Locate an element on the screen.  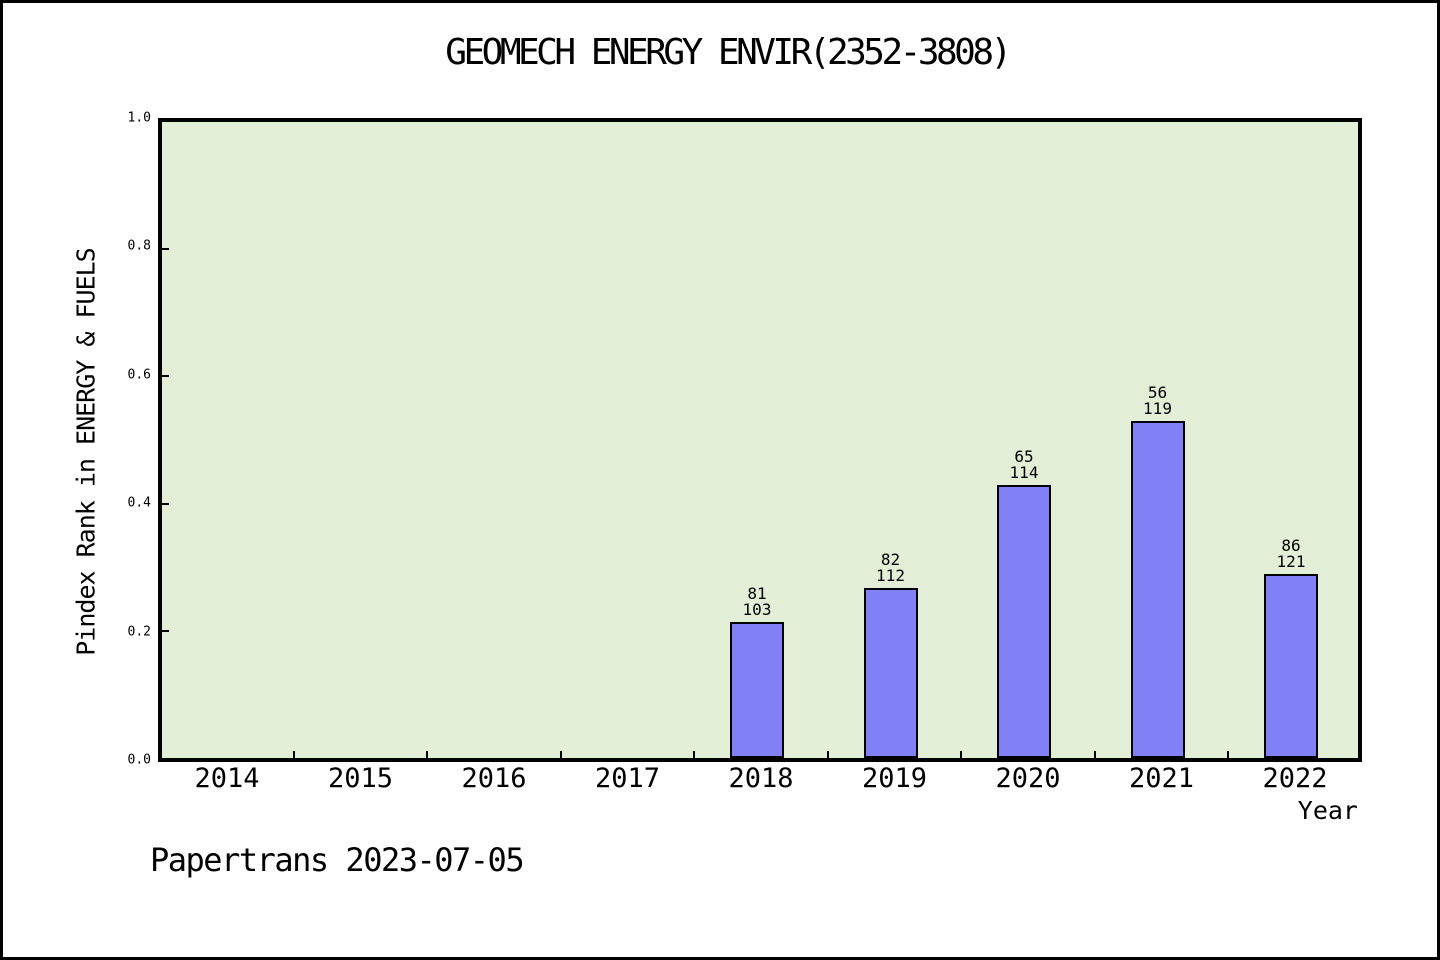
bar-value-label-2019: 82 112 is located at coordinates (891, 568).